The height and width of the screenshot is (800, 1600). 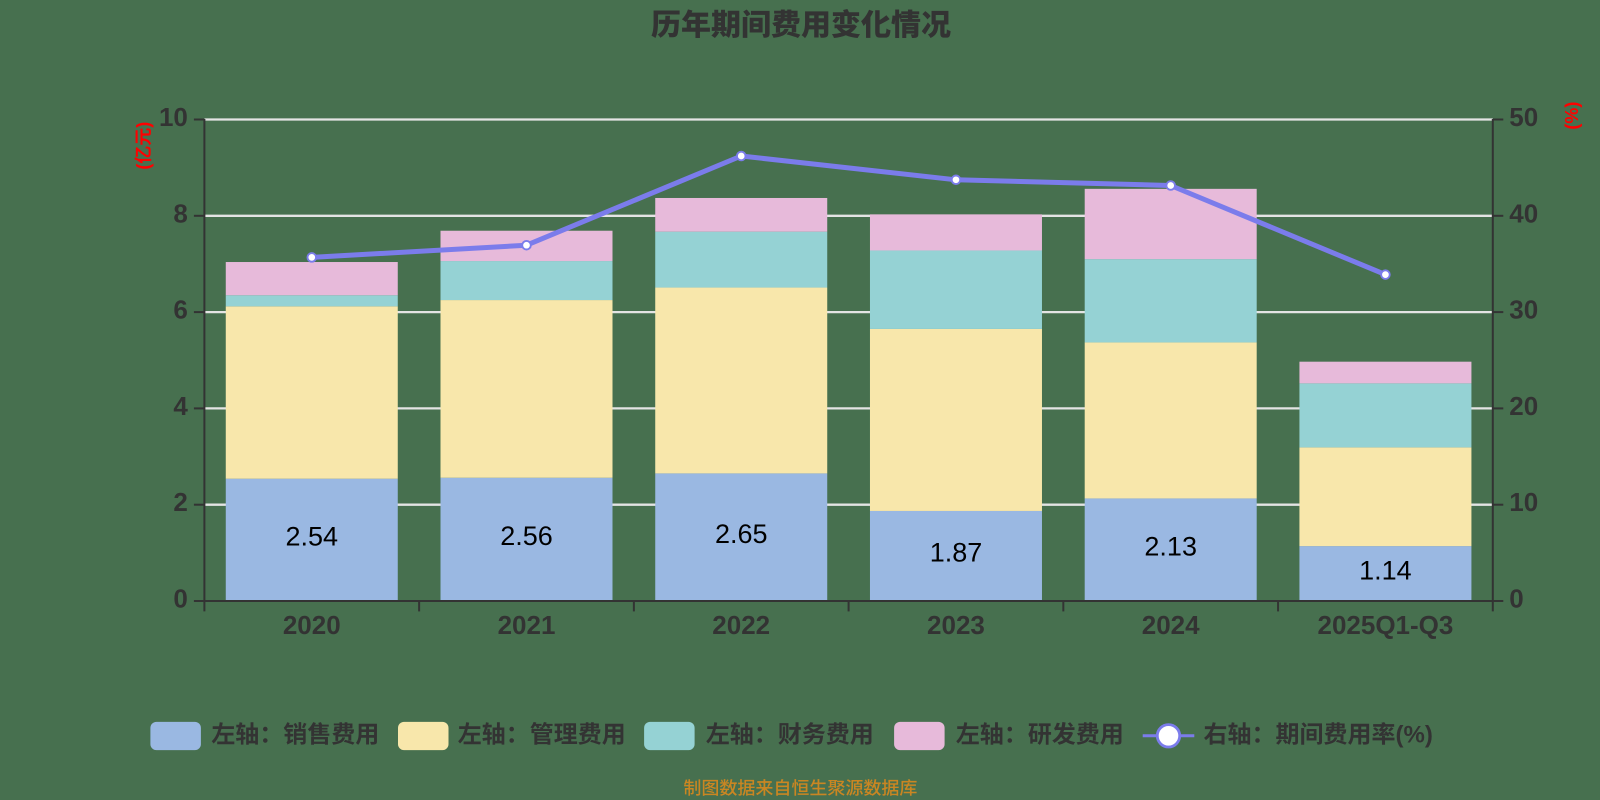 I want to click on svg-text: 8, so click(x=180, y=213).